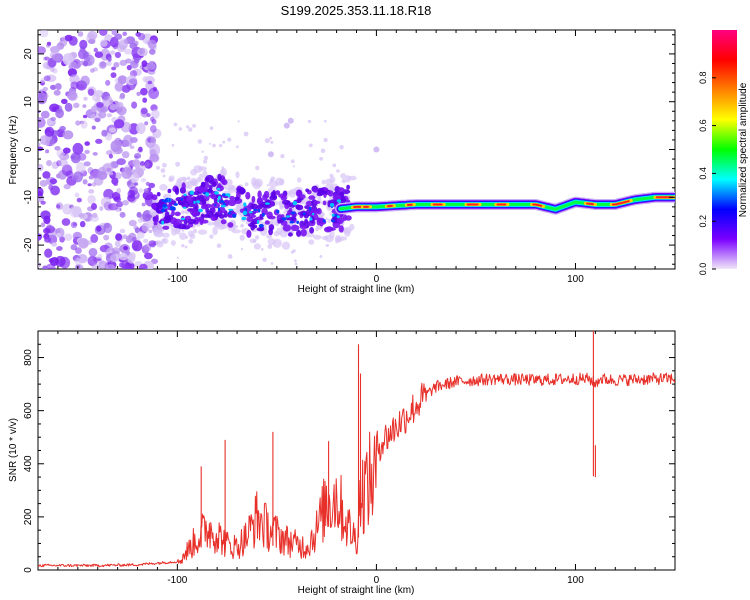 The image size is (750, 600). Describe the element at coordinates (743, 149) in the screenshot. I see `colorbar-label: Normalized spectral amplitude` at that location.